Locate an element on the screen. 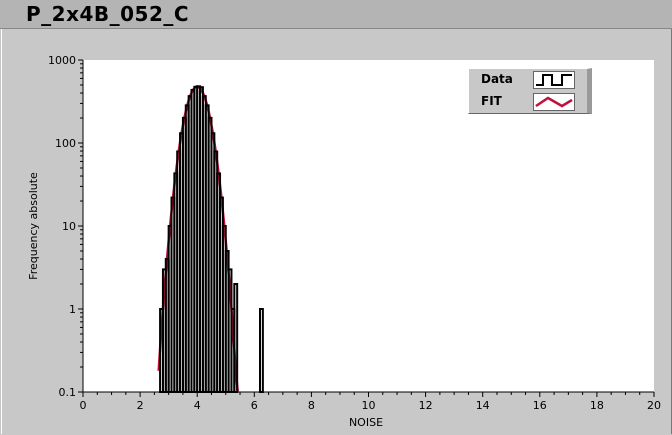 This screenshot has width=672, height=435. y-tick-label: 1 is located at coordinates (72, 309).